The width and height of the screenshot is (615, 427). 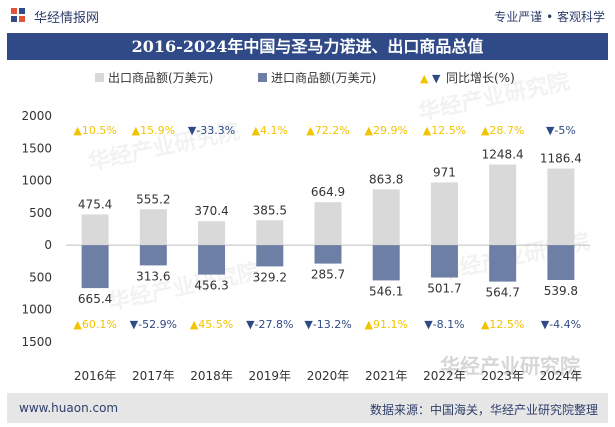 What do you see at coordinates (386, 376) in the screenshot?
I see `x-tick-label: 2021年` at bounding box center [386, 376].